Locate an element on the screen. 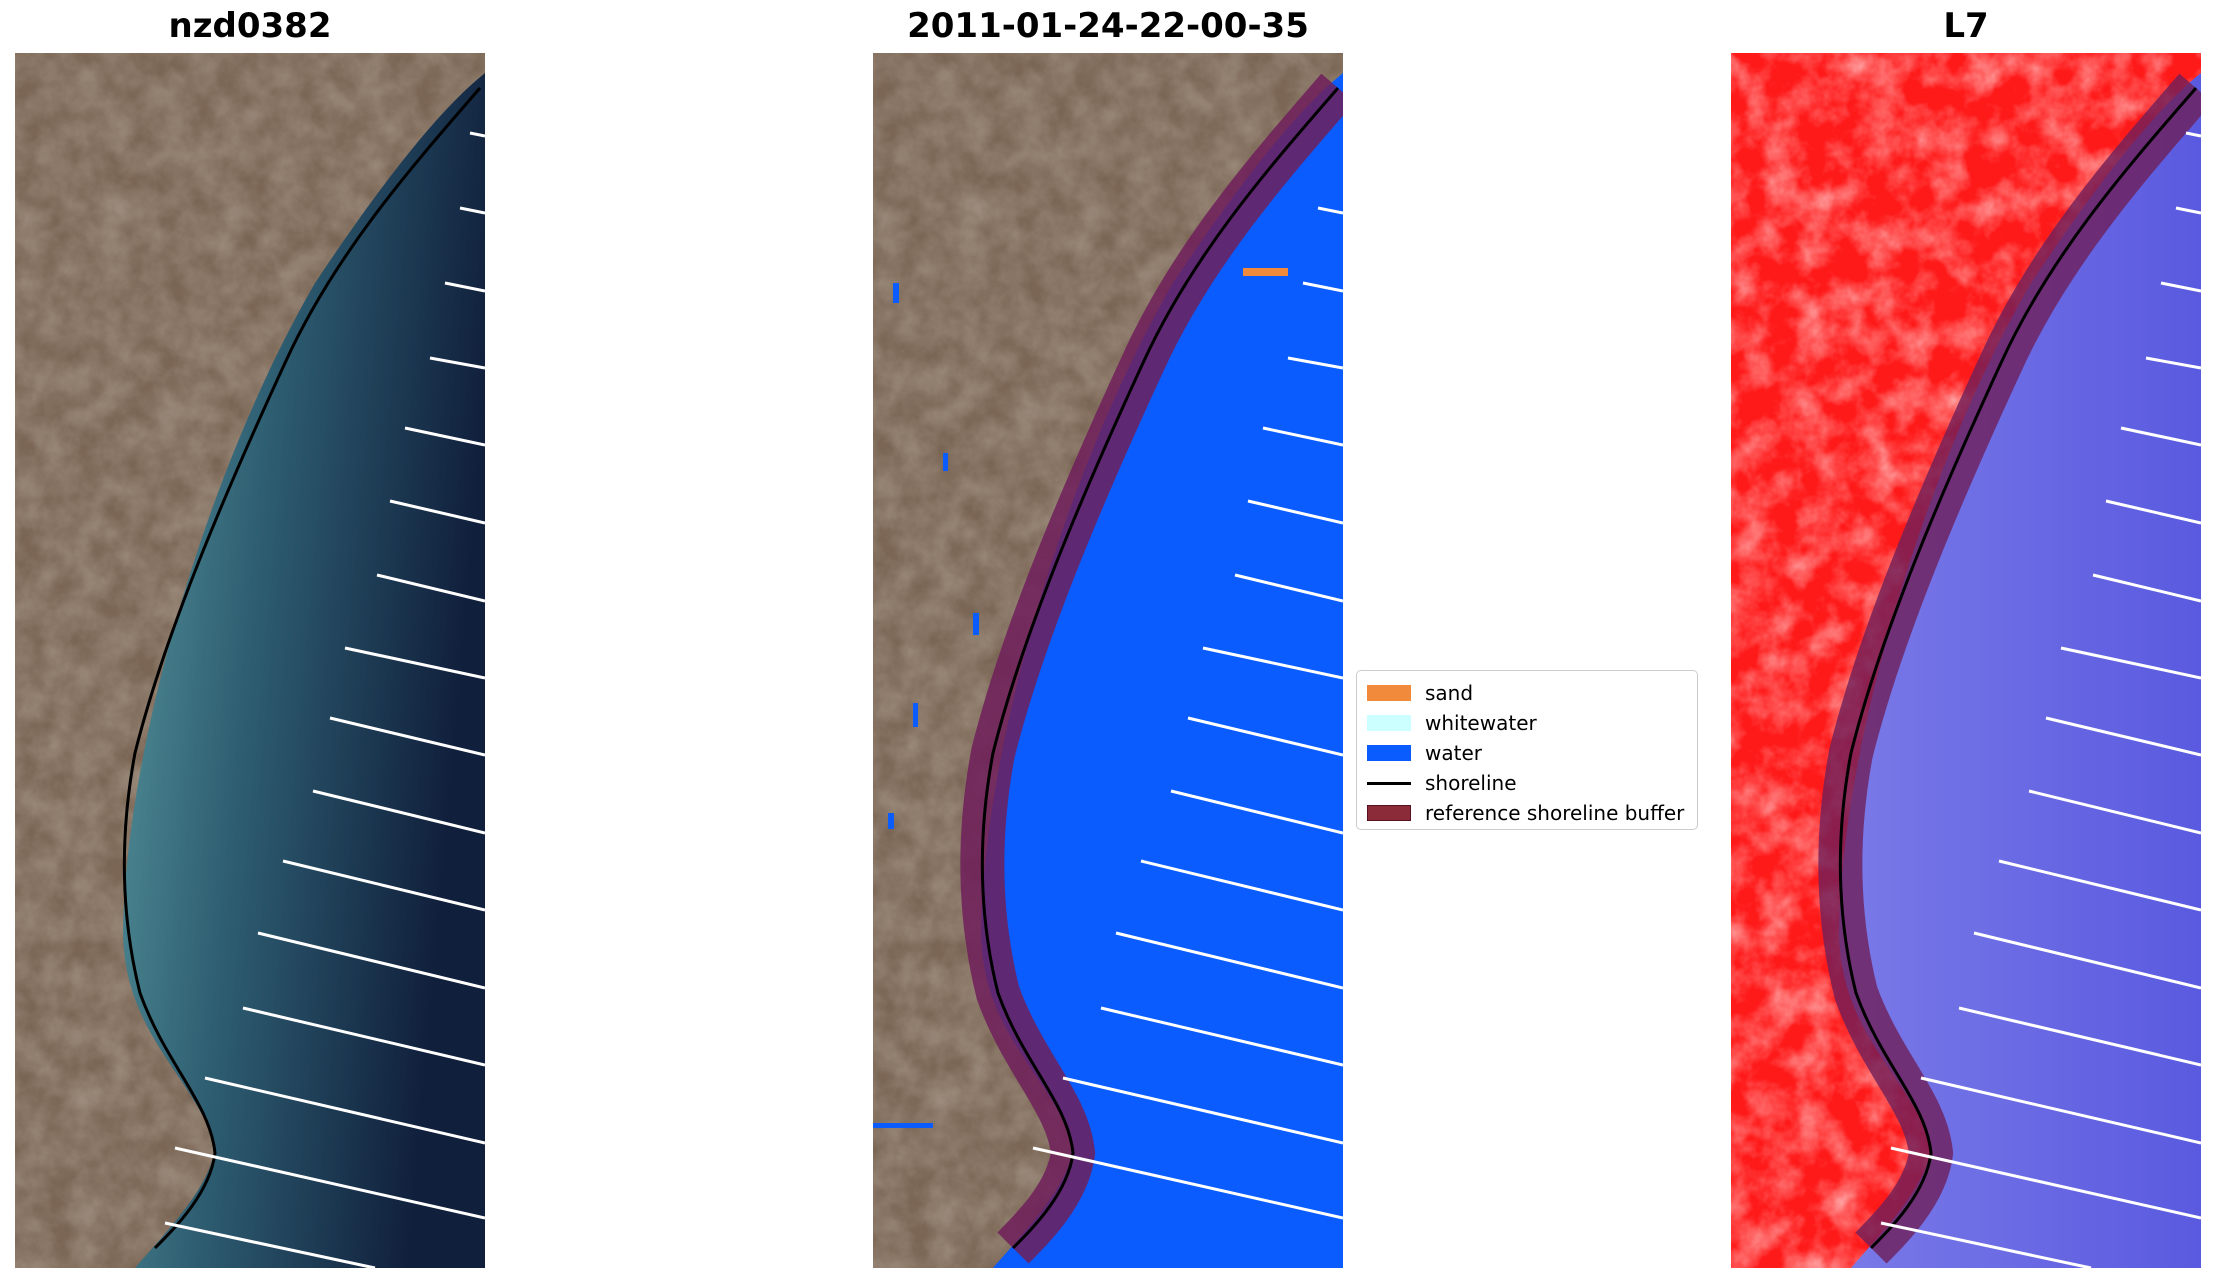 Image resolution: width=2216 pixels, height=1283 pixels. legend-item-sand: sand is located at coordinates (1527, 693).